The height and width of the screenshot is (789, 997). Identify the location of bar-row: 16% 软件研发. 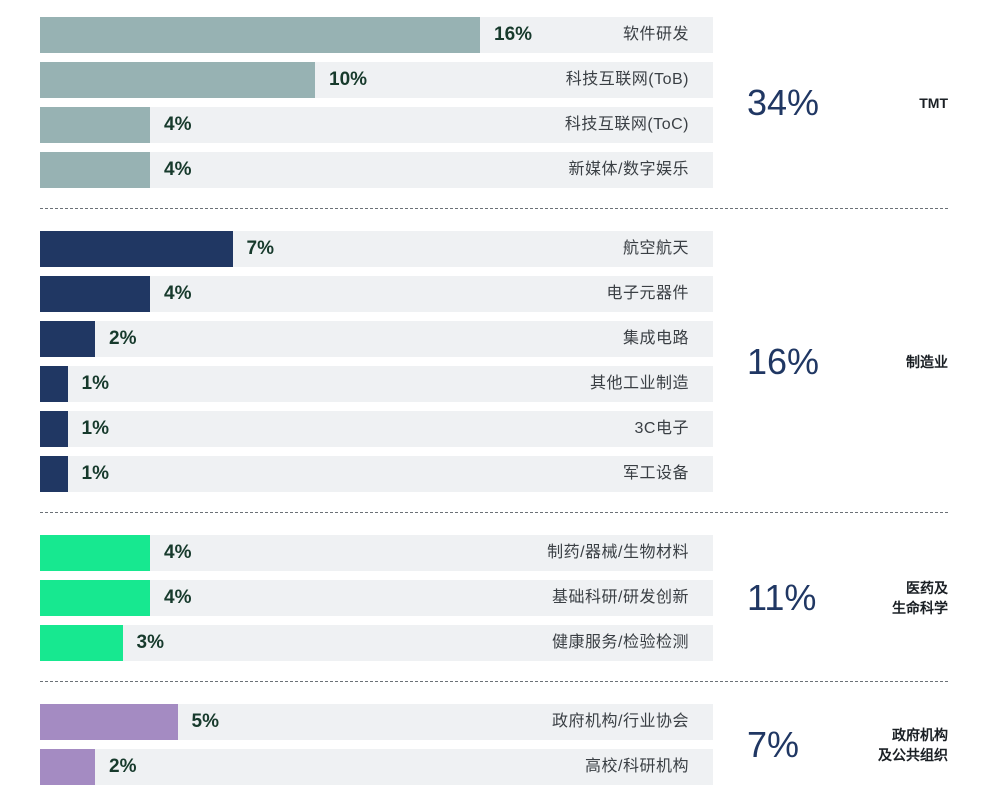
(376, 35).